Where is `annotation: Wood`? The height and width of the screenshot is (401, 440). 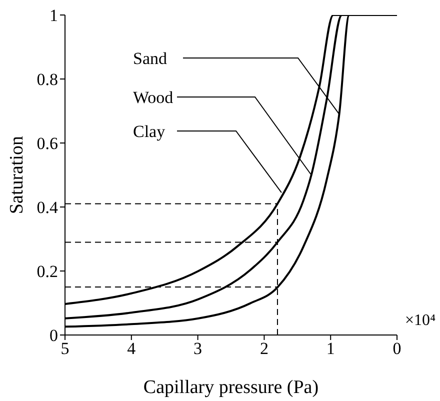 annotation: Wood is located at coordinates (153, 97).